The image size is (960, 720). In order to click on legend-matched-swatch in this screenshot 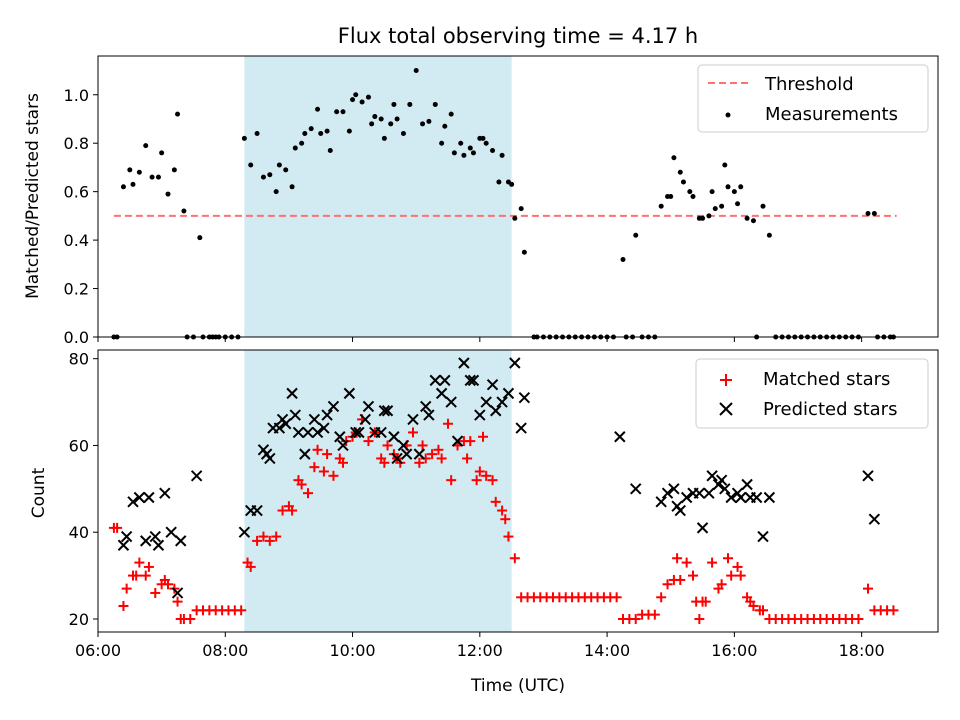, I will do `click(726, 380)`.